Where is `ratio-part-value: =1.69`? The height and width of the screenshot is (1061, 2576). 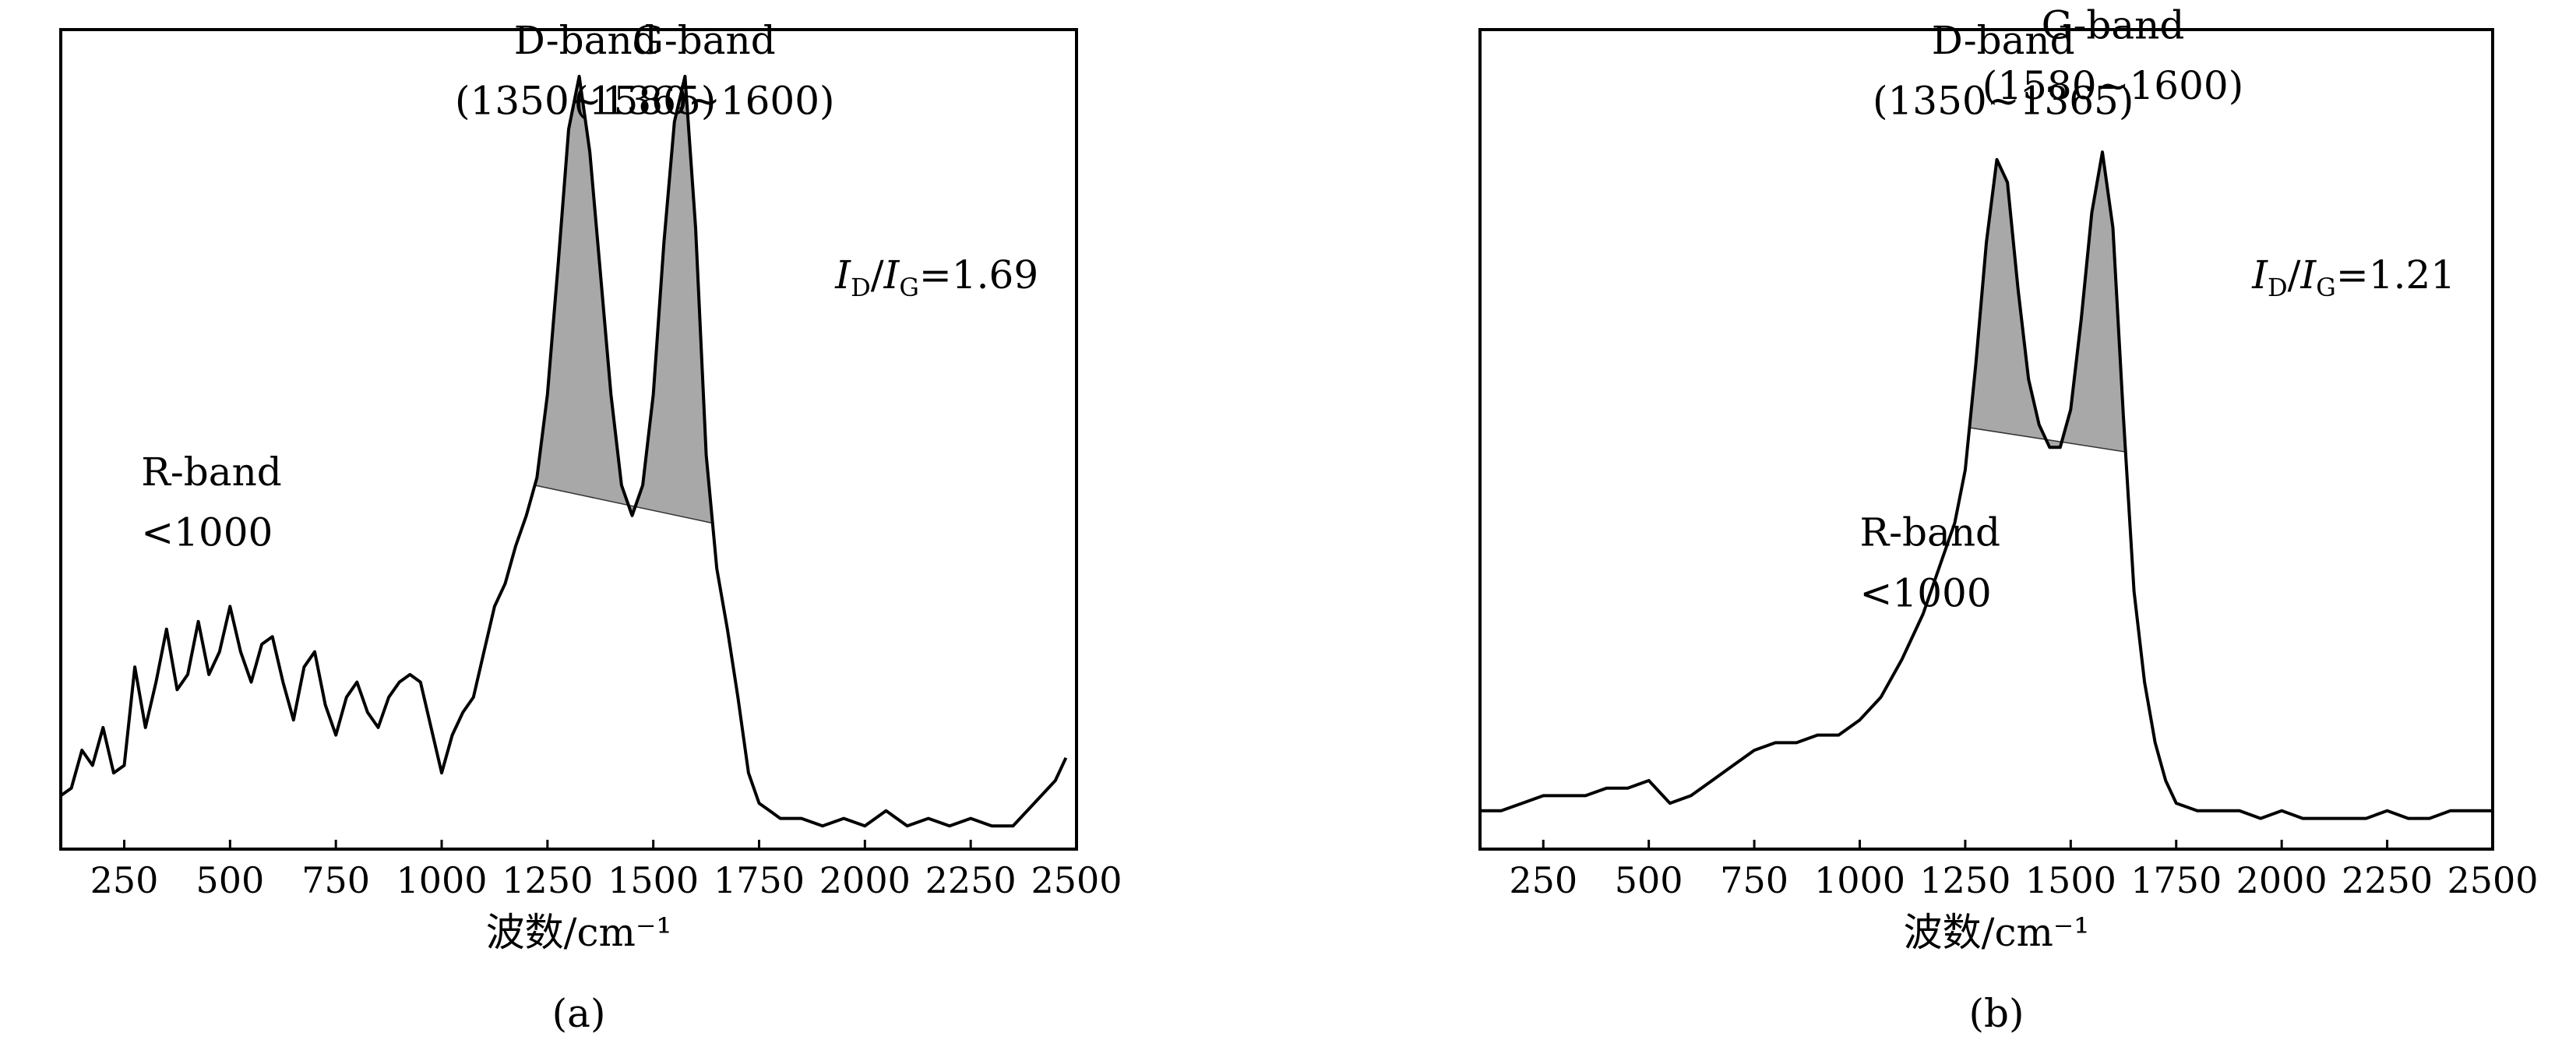
ratio-part-value: =1.69 is located at coordinates (978, 275).